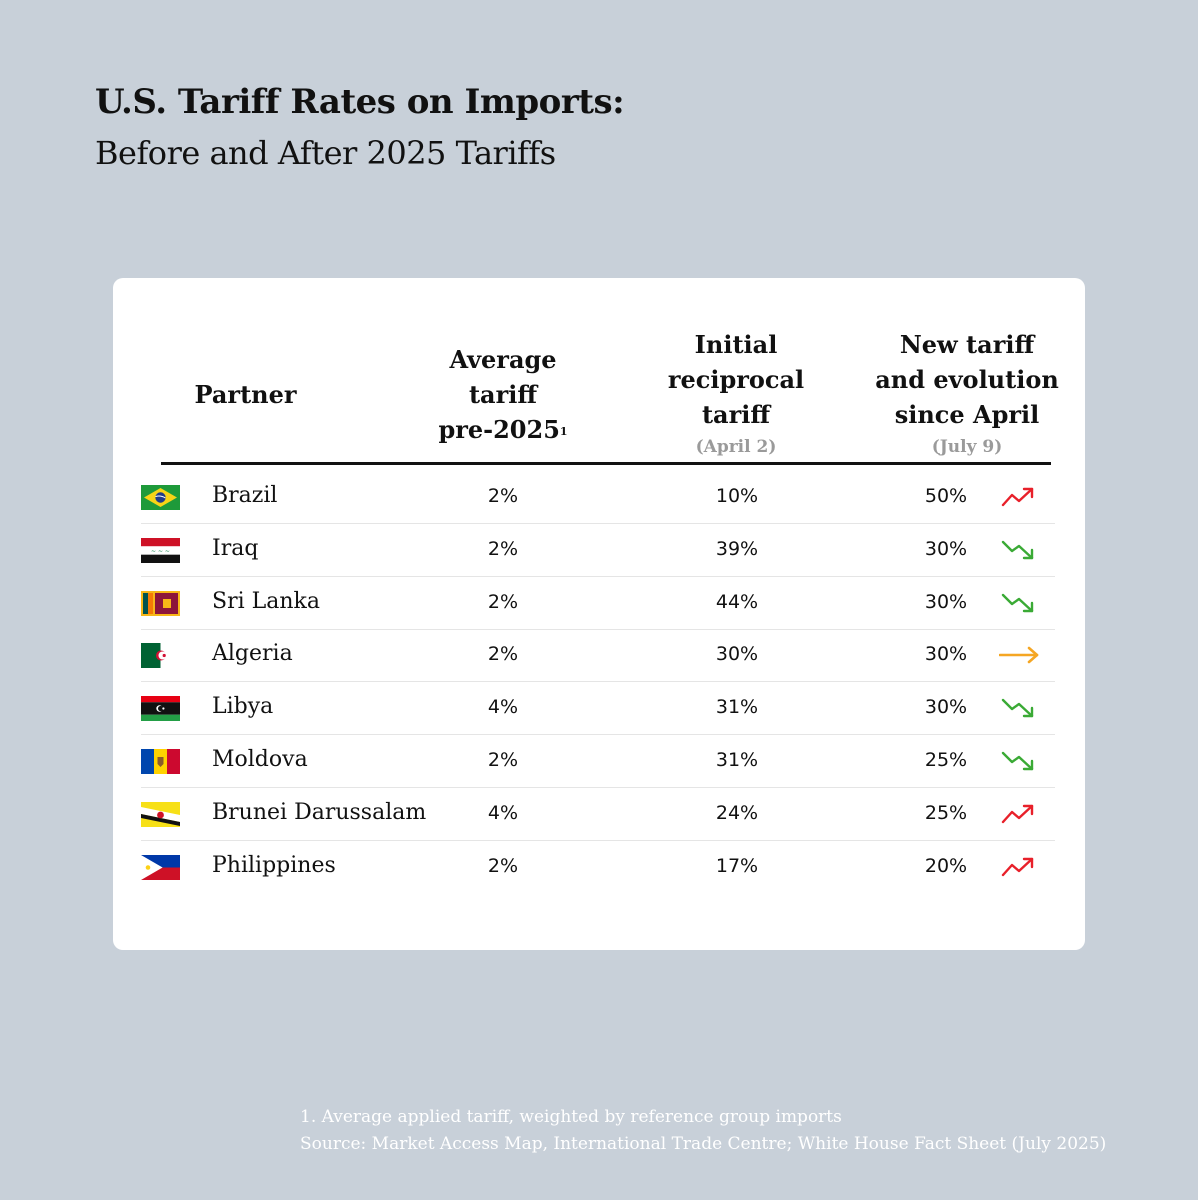  I want to click on table-row: Philippines 2% 17% 20%, so click(598, 867).